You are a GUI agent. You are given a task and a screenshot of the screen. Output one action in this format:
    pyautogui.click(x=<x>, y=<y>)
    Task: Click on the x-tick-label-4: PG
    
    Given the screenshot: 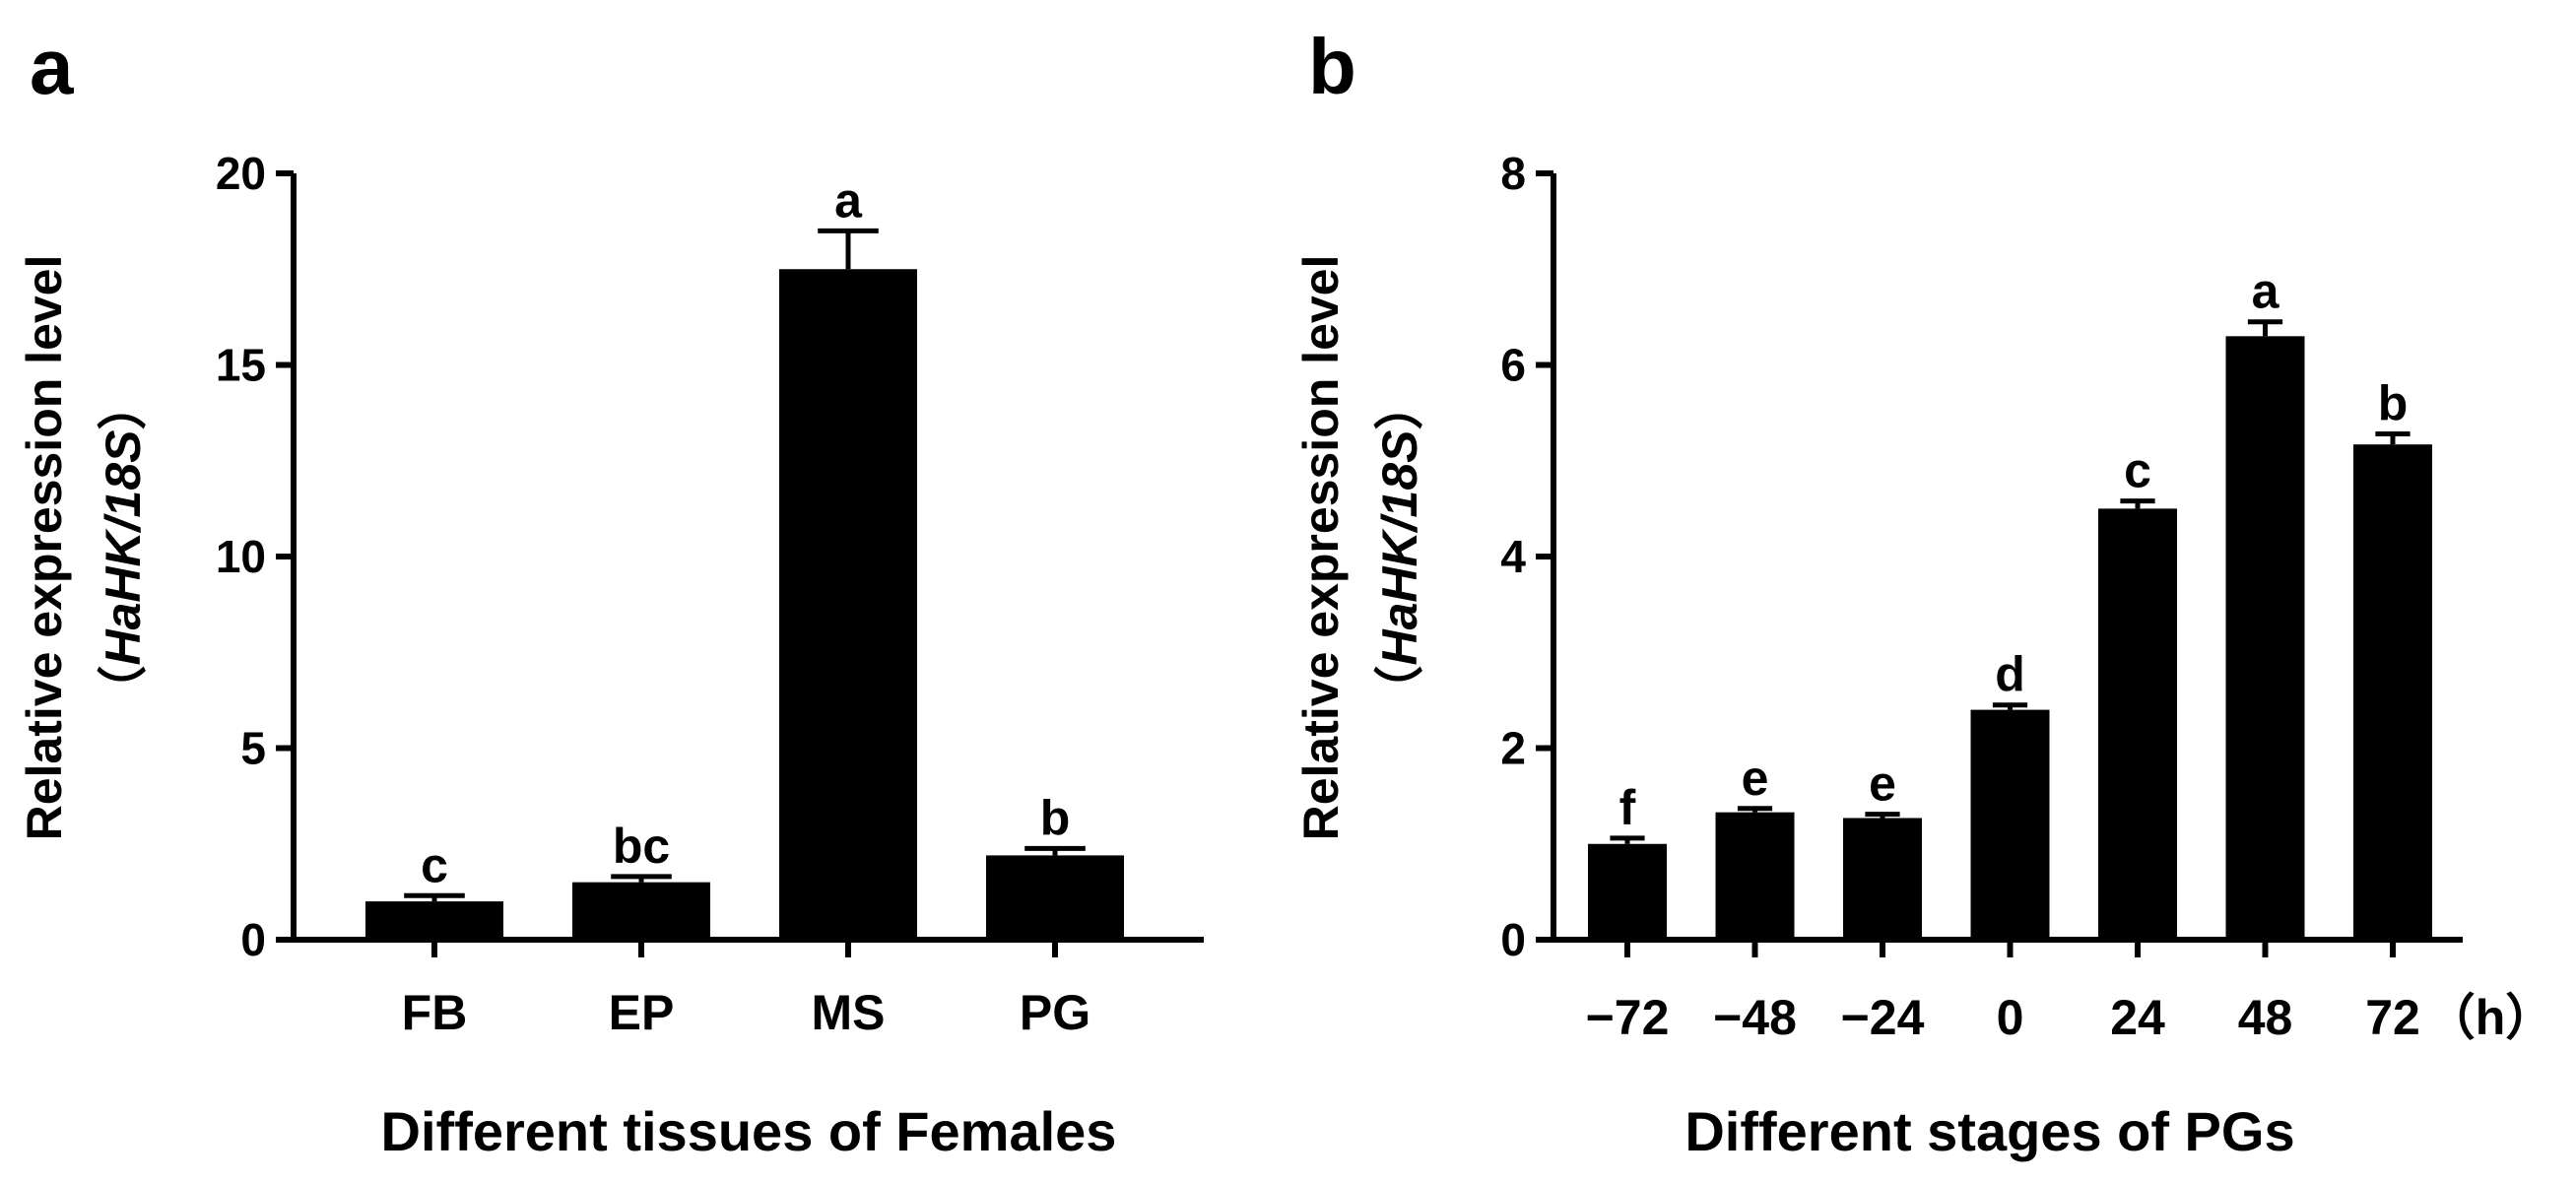 What is the action you would take?
    pyautogui.click(x=1055, y=1012)
    